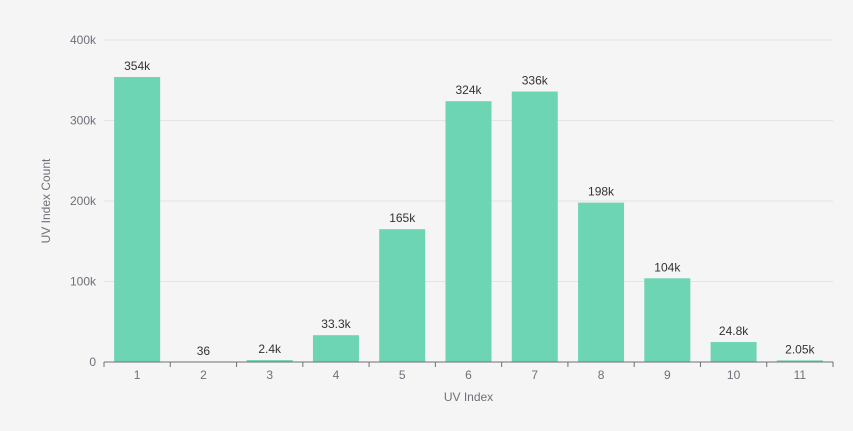 The height and width of the screenshot is (431, 853). I want to click on x-axis-title: UV Index, so click(468, 397).